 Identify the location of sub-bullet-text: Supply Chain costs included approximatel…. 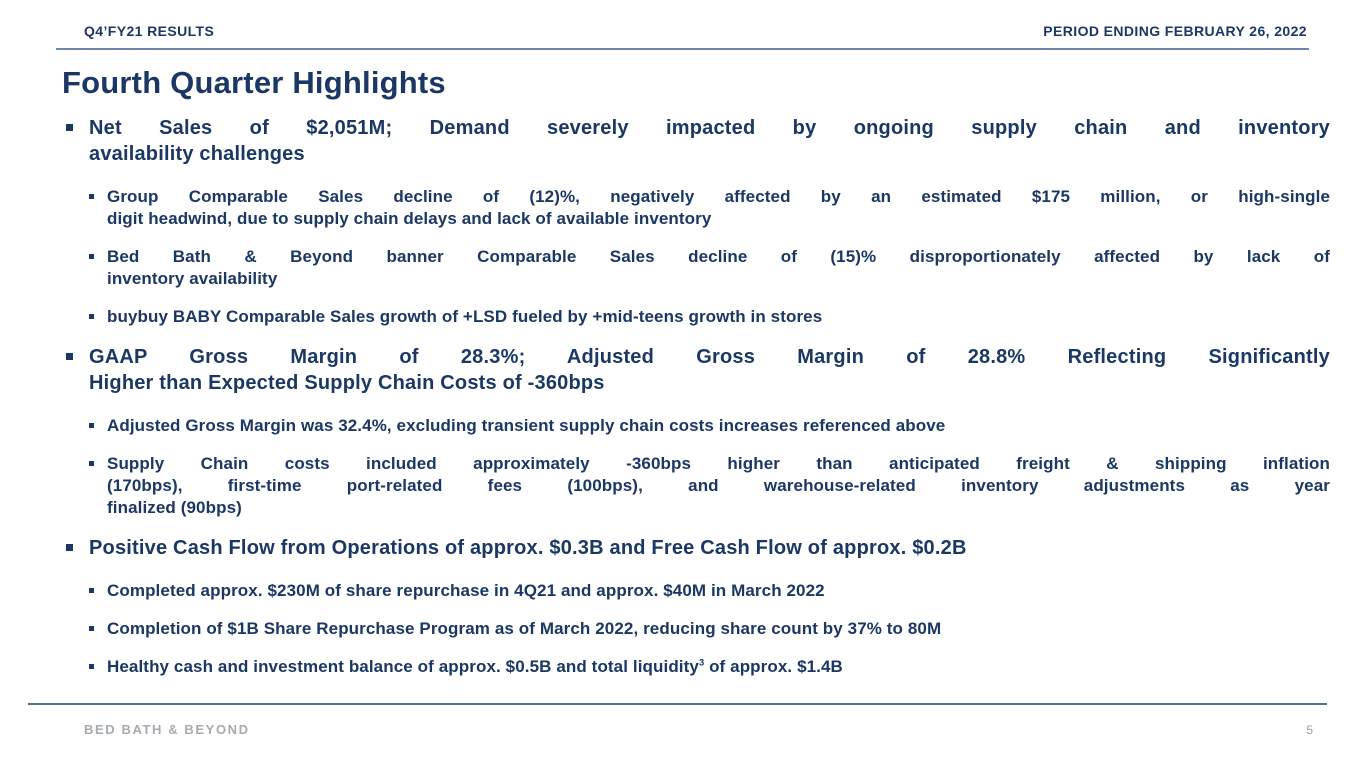
(718, 486).